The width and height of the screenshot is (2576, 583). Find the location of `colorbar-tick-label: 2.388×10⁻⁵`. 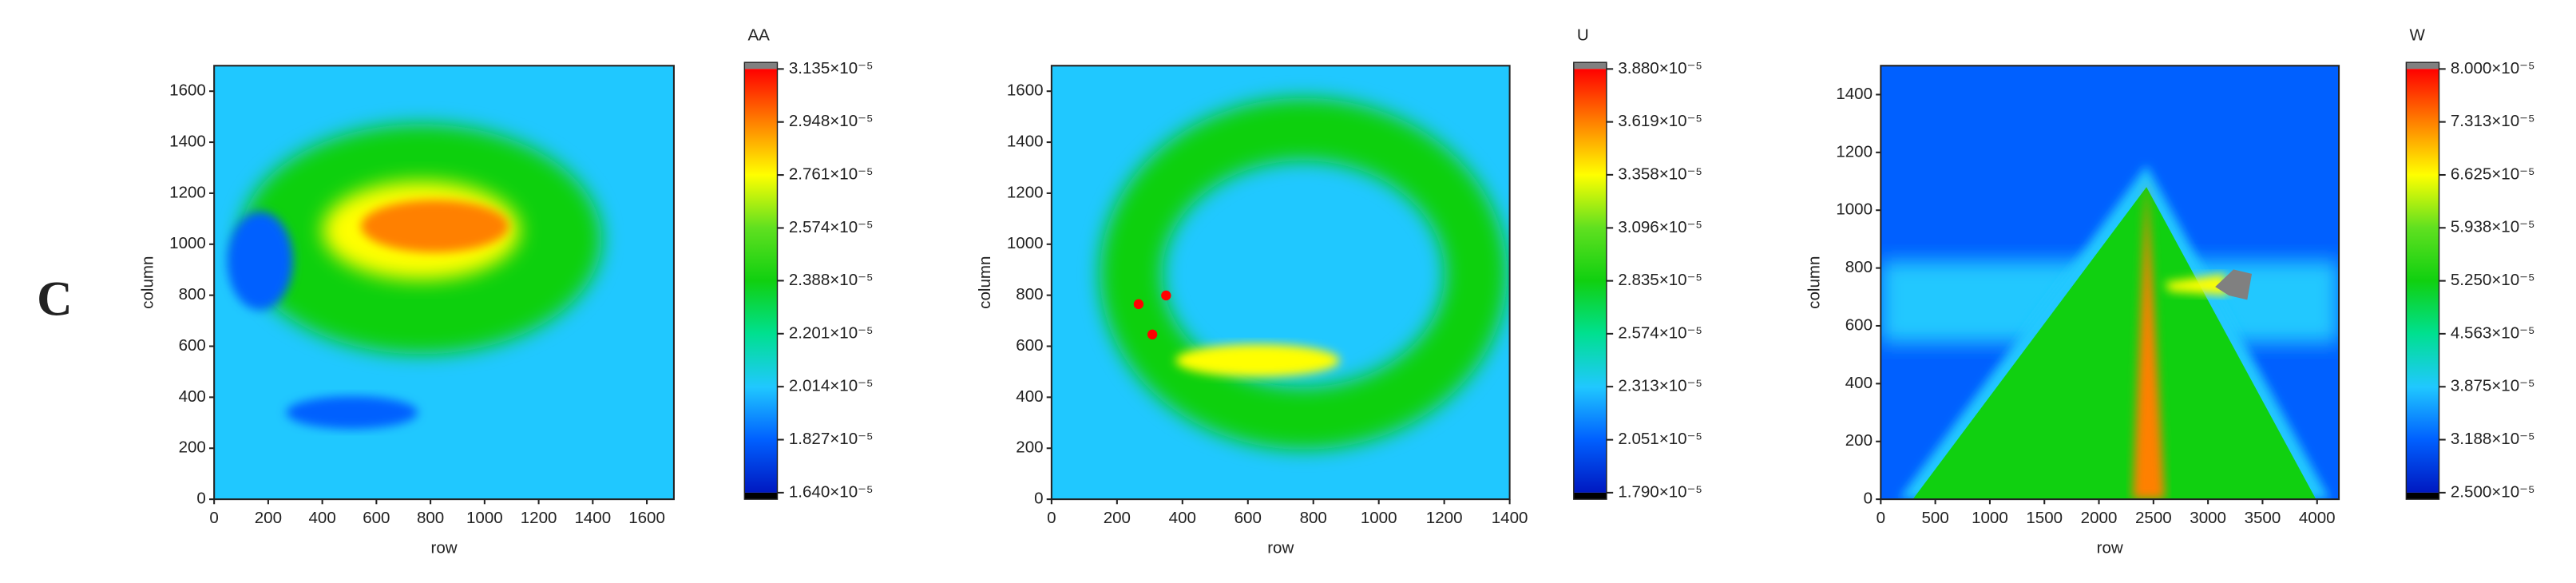

colorbar-tick-label: 2.388×10⁻⁵ is located at coordinates (831, 280).